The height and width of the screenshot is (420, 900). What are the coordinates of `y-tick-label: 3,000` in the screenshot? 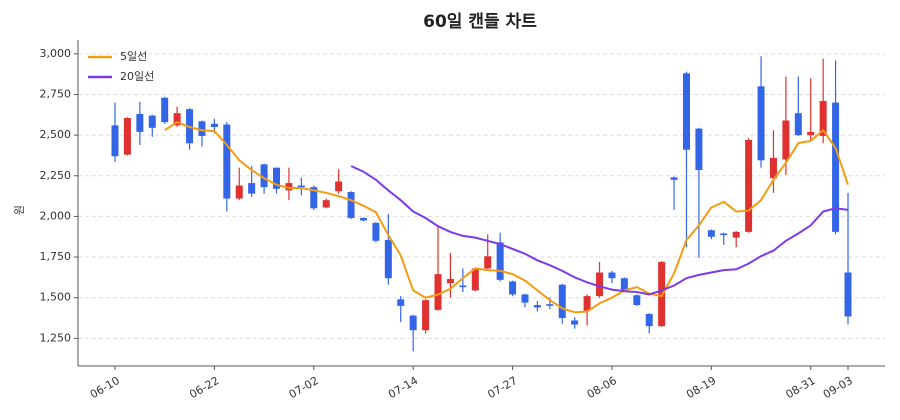 It's located at (56, 53).